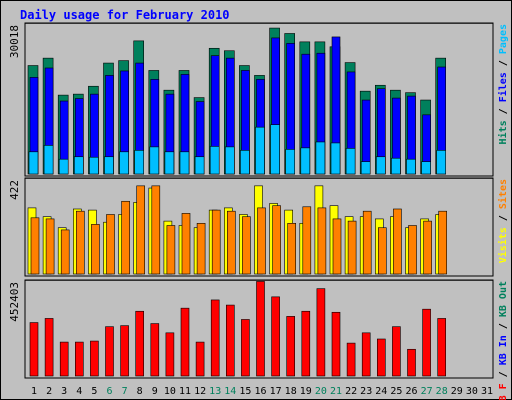  What do you see at coordinates (366, 391) in the screenshot?
I see `x-tick-label: 23` at bounding box center [366, 391].